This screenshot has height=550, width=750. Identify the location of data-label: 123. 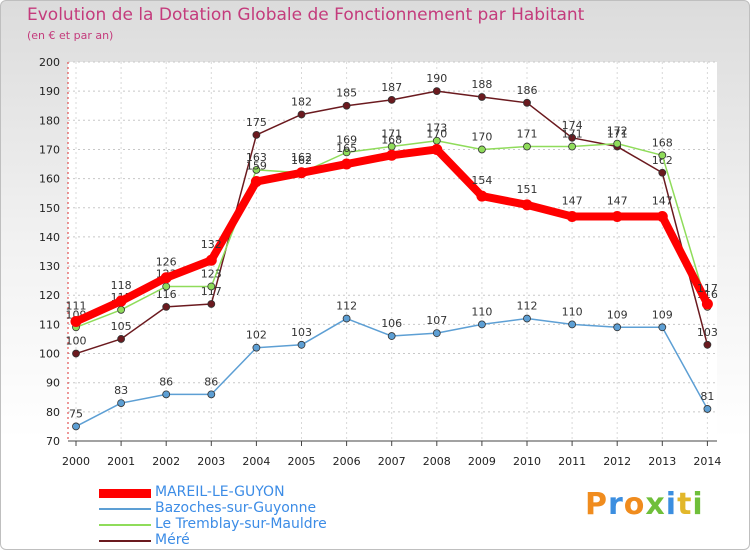
(211, 273).